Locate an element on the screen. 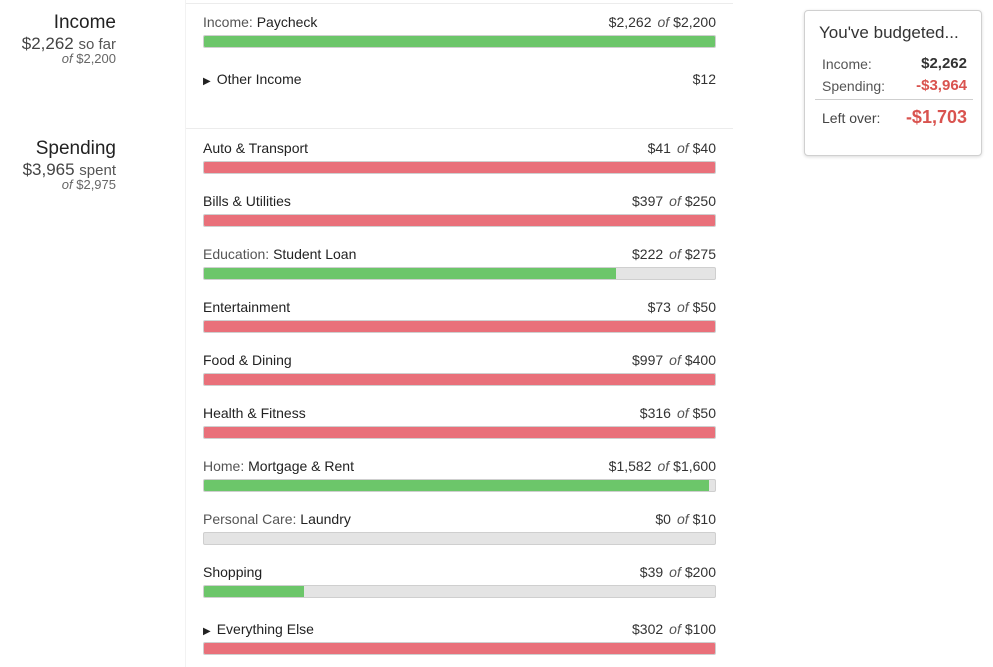 This screenshot has height=667, width=993. budget-row-label: ▶ Other Income is located at coordinates (252, 79).